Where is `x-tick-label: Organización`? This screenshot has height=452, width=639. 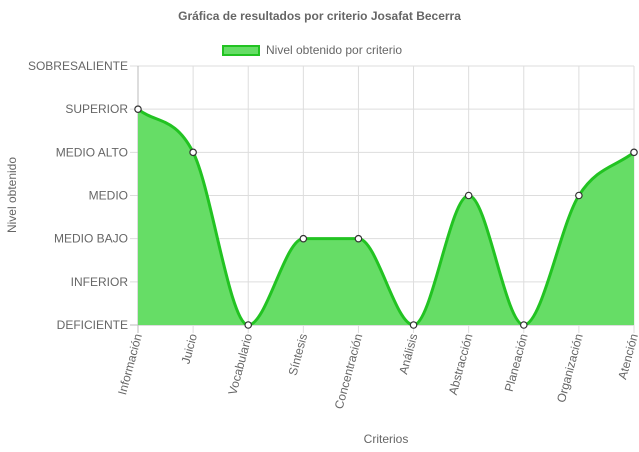
x-tick-label: Organización is located at coordinates (570, 368).